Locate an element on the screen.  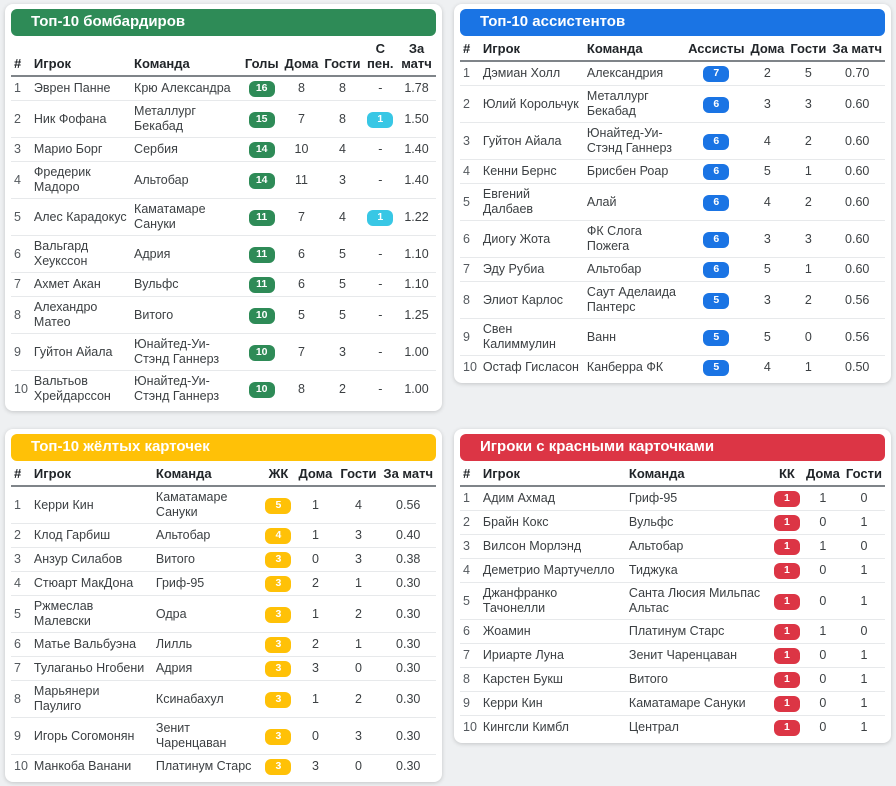
cell-per-match: 1.22 is located at coordinates (416, 217).